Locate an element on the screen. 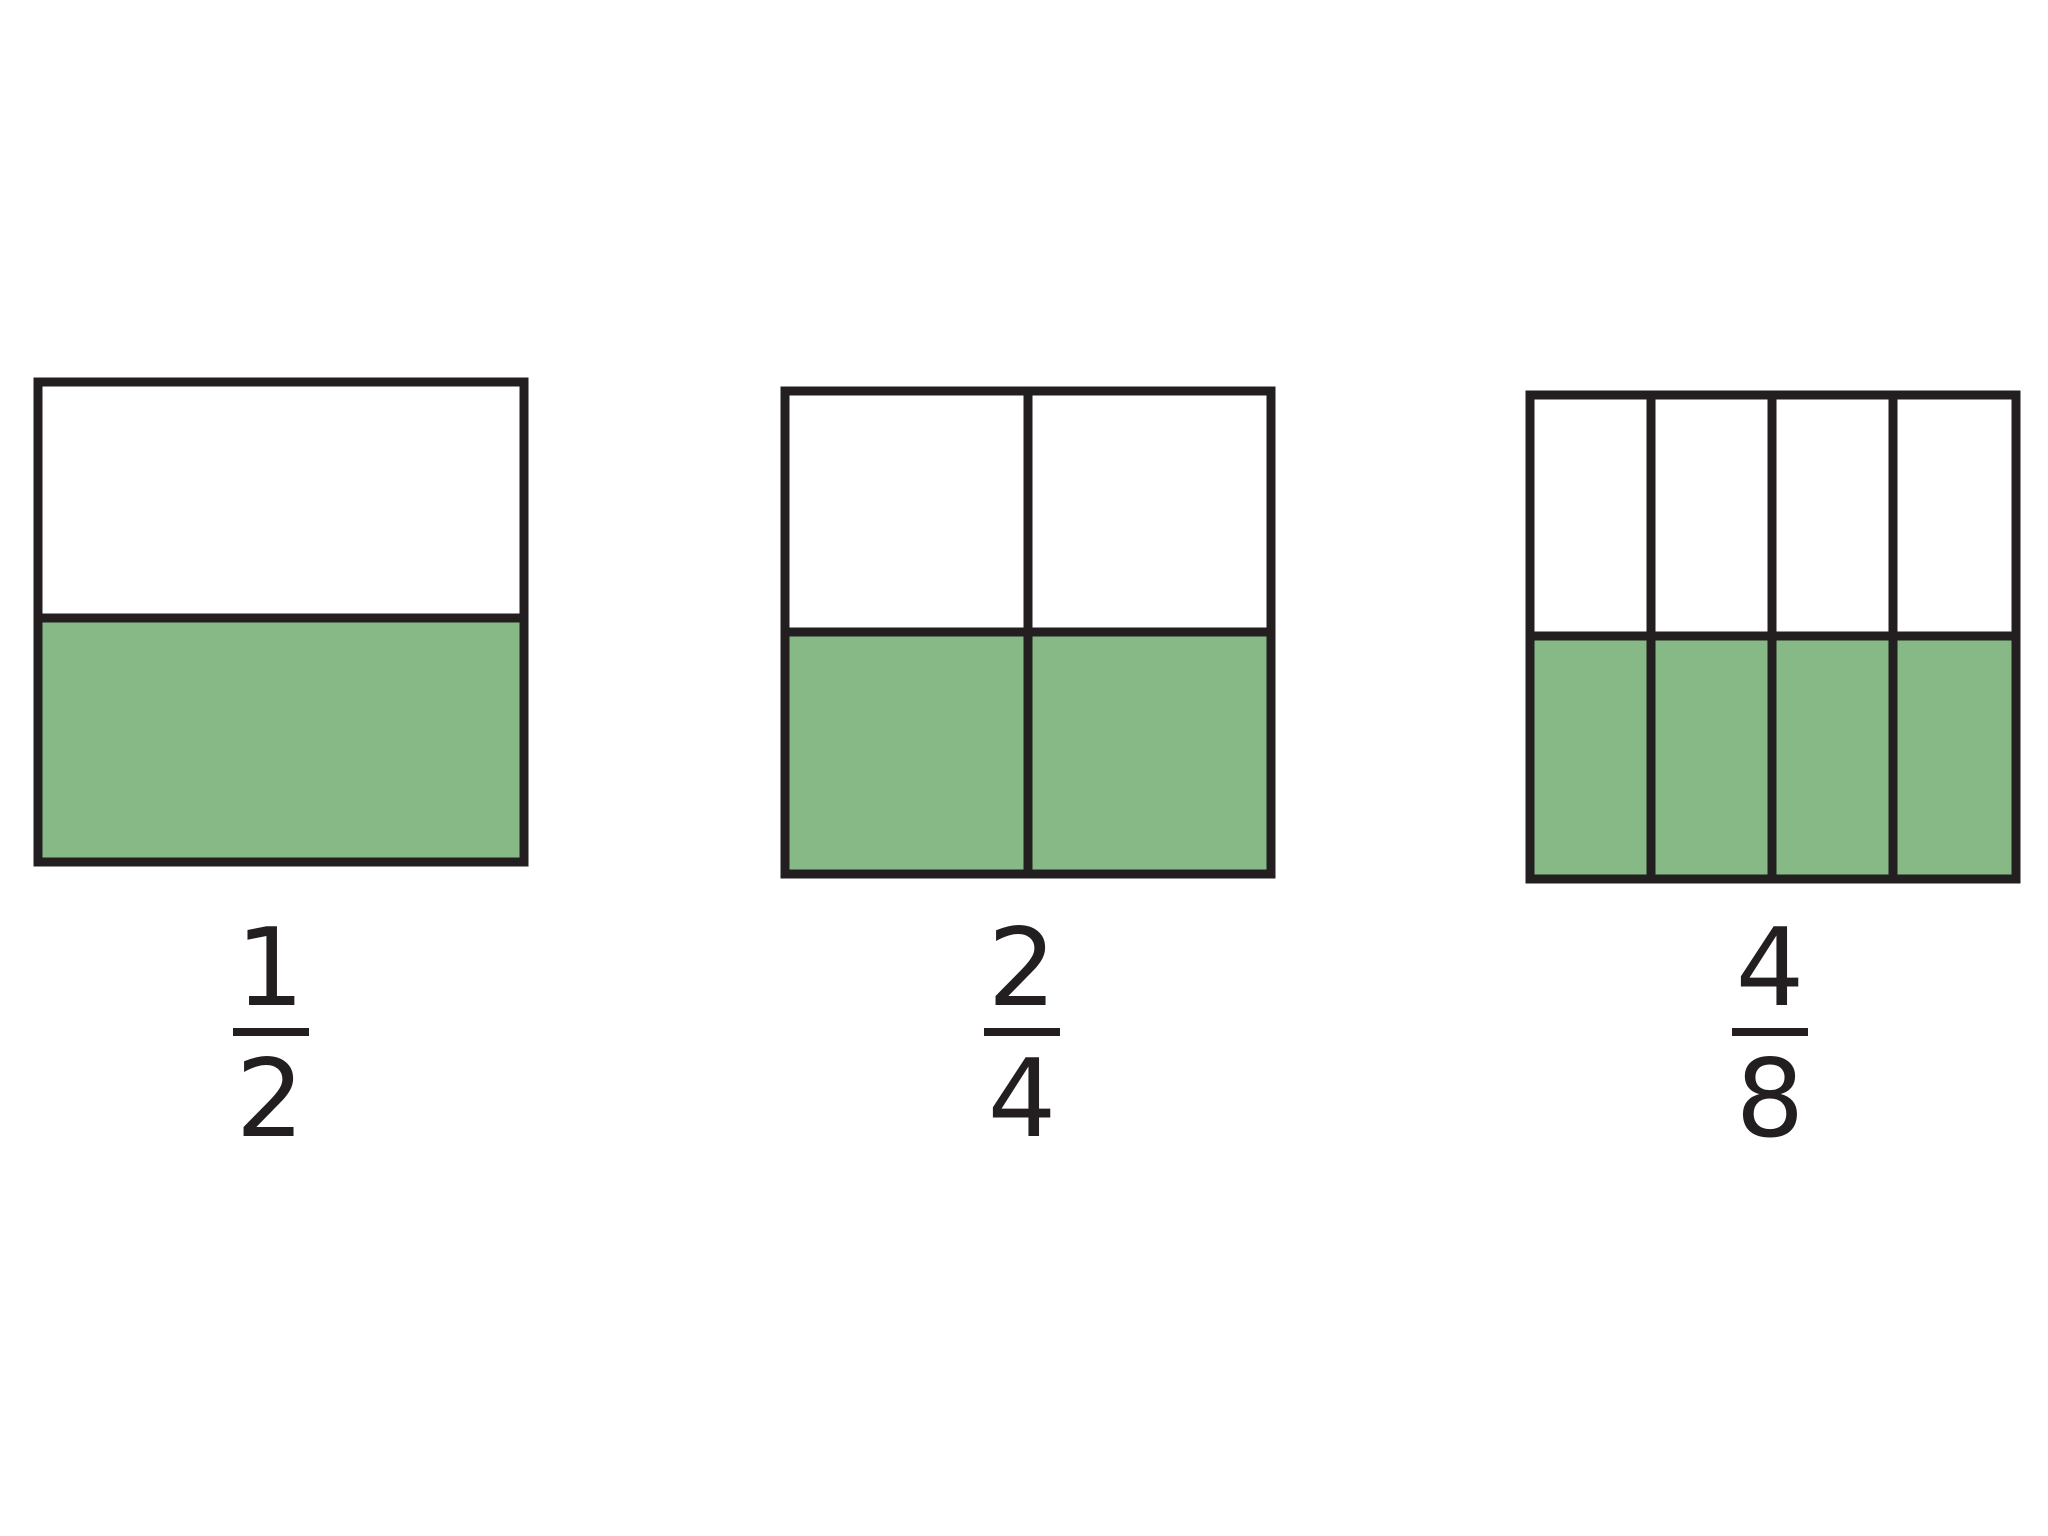  fraction-1-bar is located at coordinates (271, 1032).